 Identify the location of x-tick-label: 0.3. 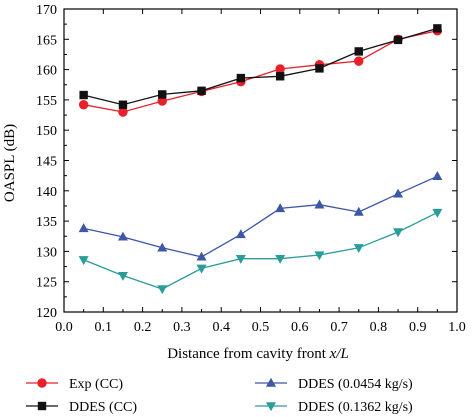
(182, 327).